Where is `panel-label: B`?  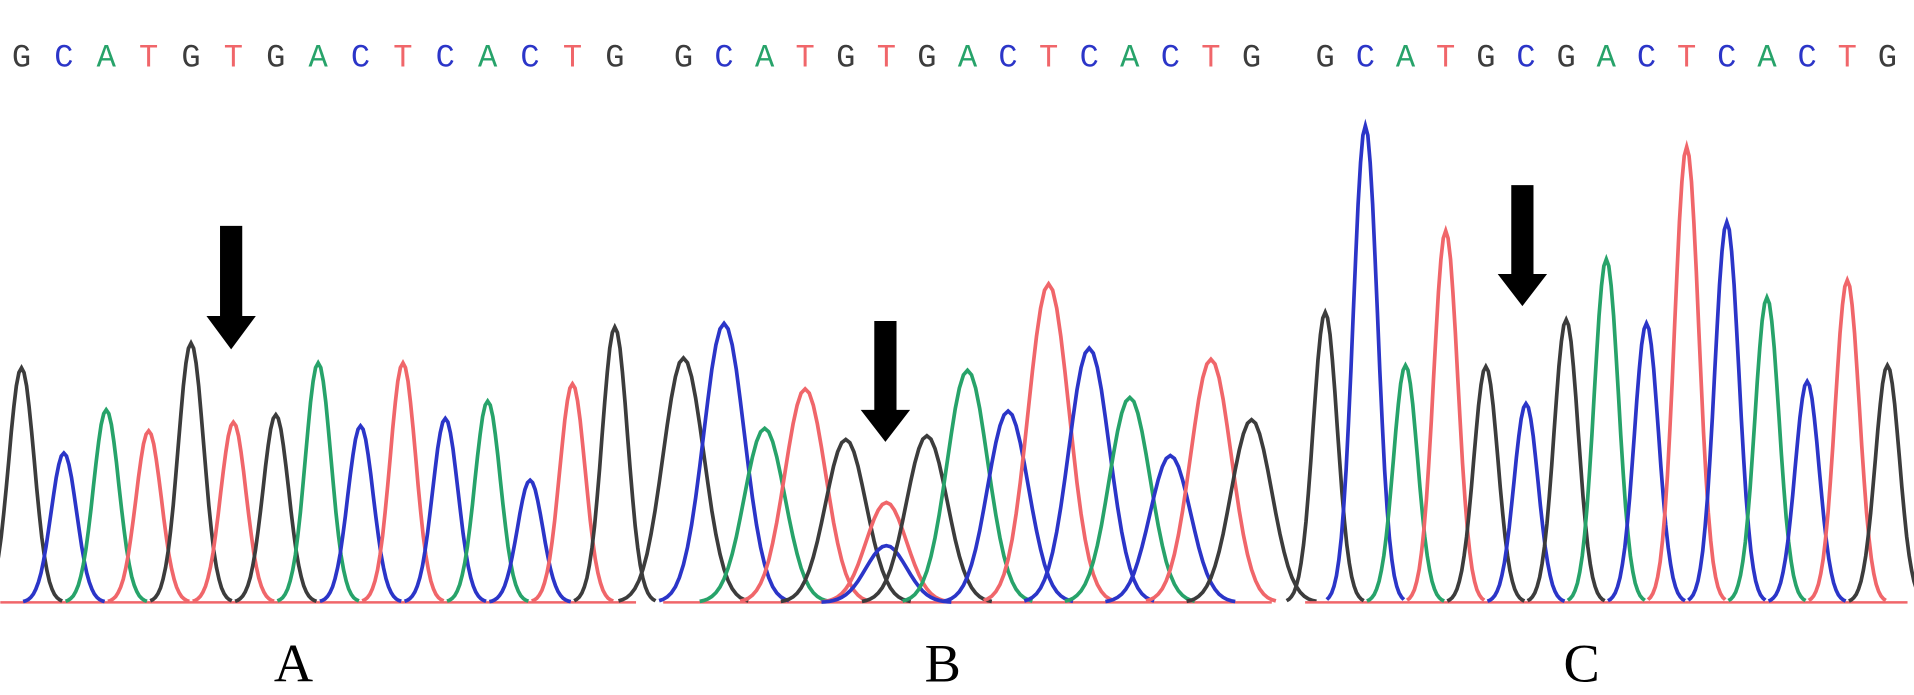
panel-label: B is located at coordinates (943, 663).